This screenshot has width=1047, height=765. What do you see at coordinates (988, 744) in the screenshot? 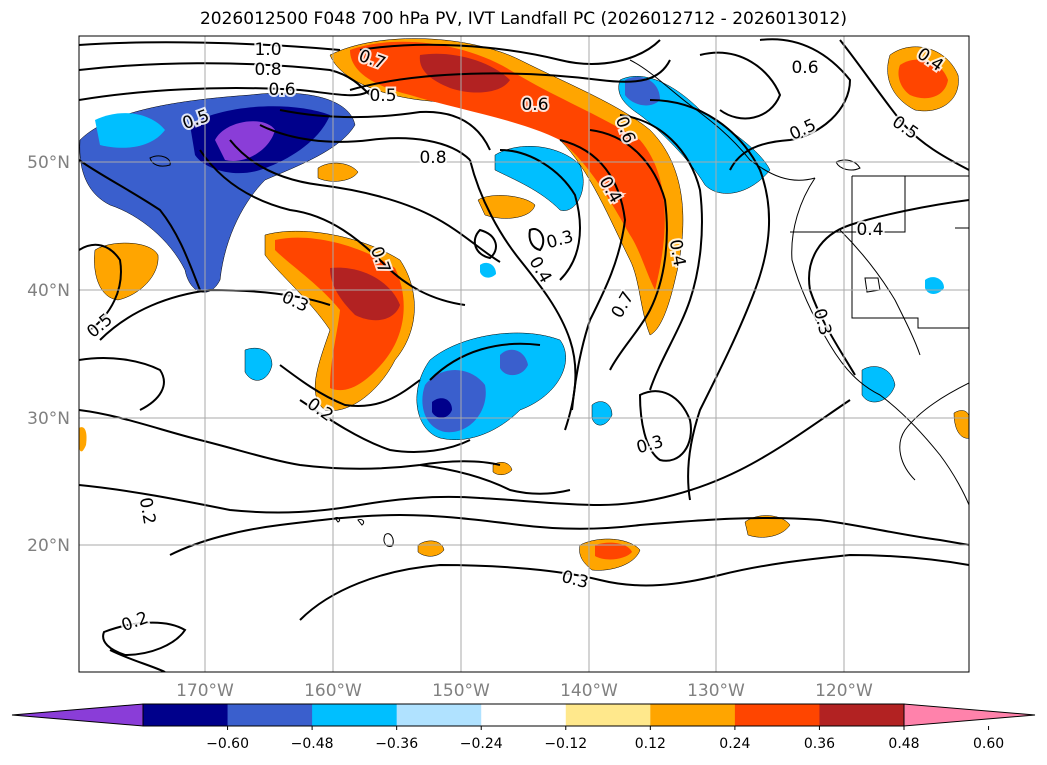
I see `colorbar-tick-label: 0.60` at bounding box center [988, 744].